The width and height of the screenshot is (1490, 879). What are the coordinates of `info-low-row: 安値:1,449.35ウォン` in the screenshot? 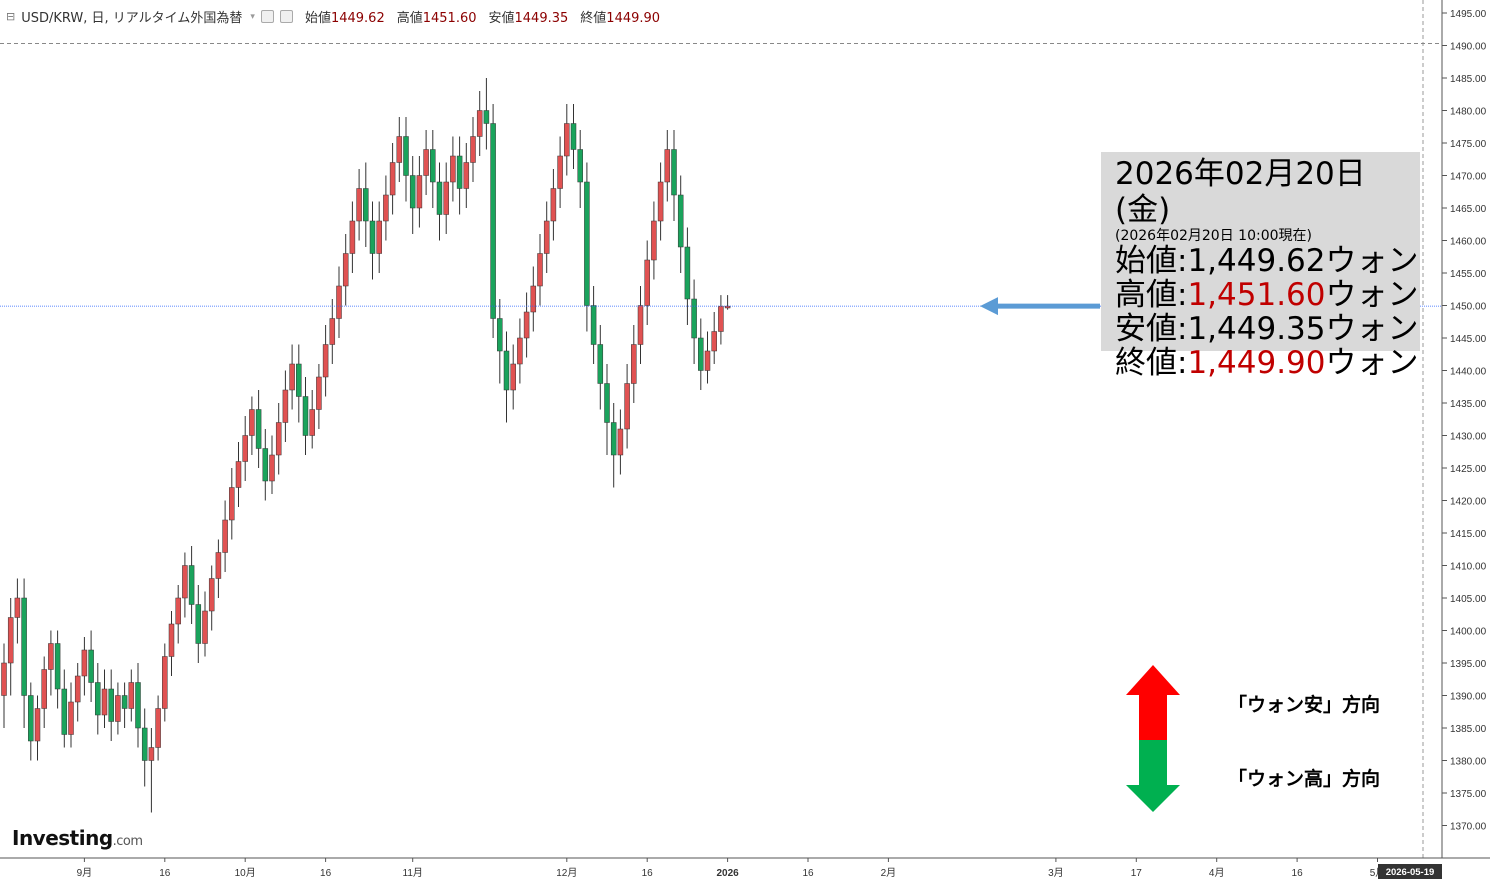 It's located at (1267, 329).